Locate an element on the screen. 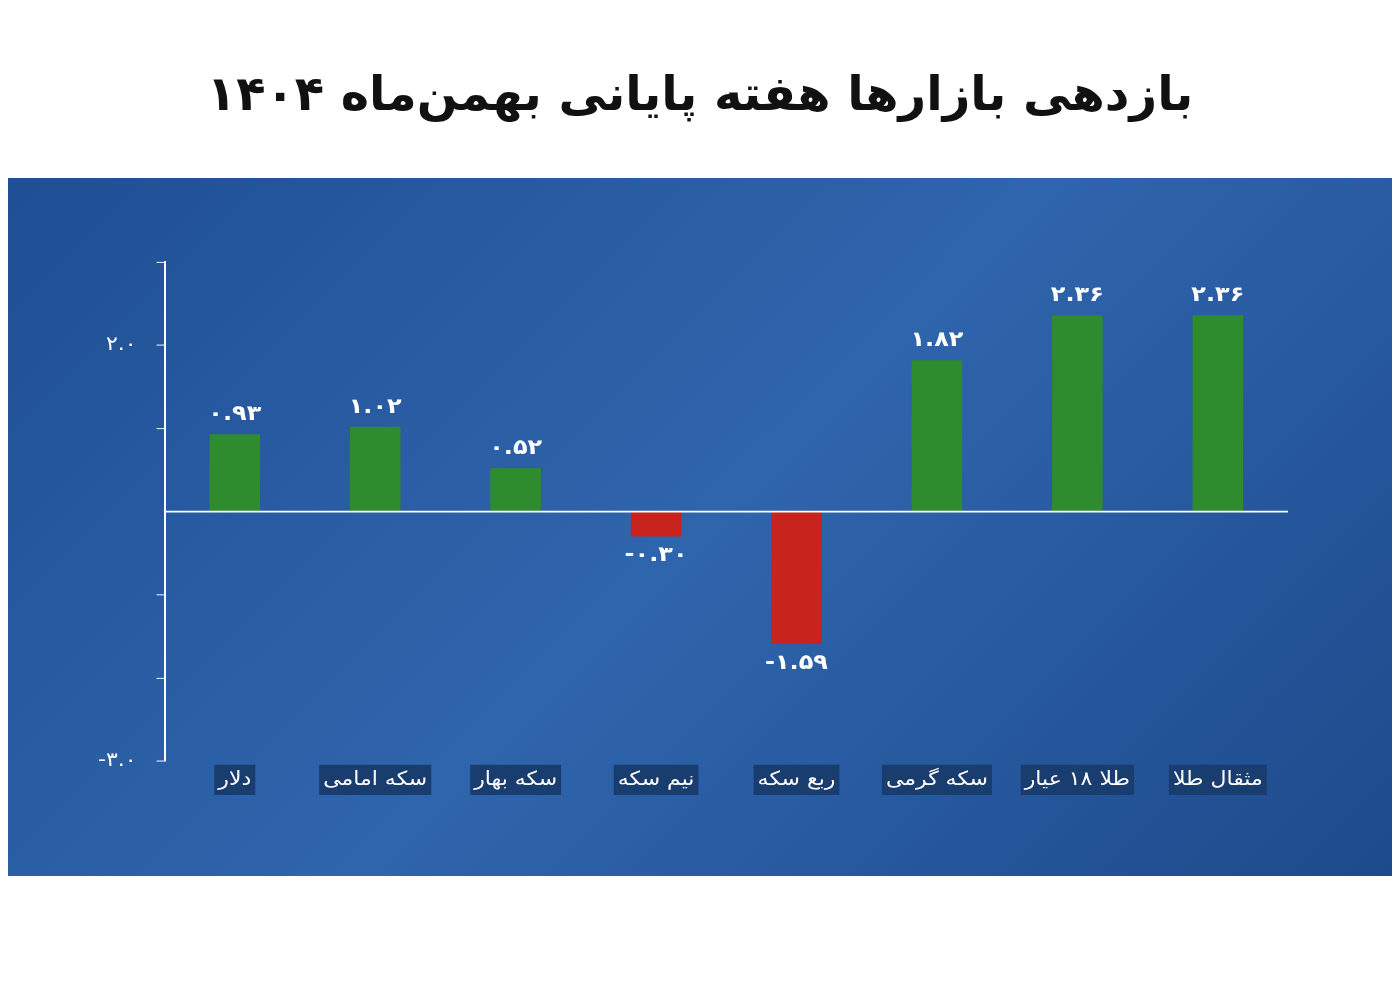  x-tick-label: سکه بهار is located at coordinates (515, 778).